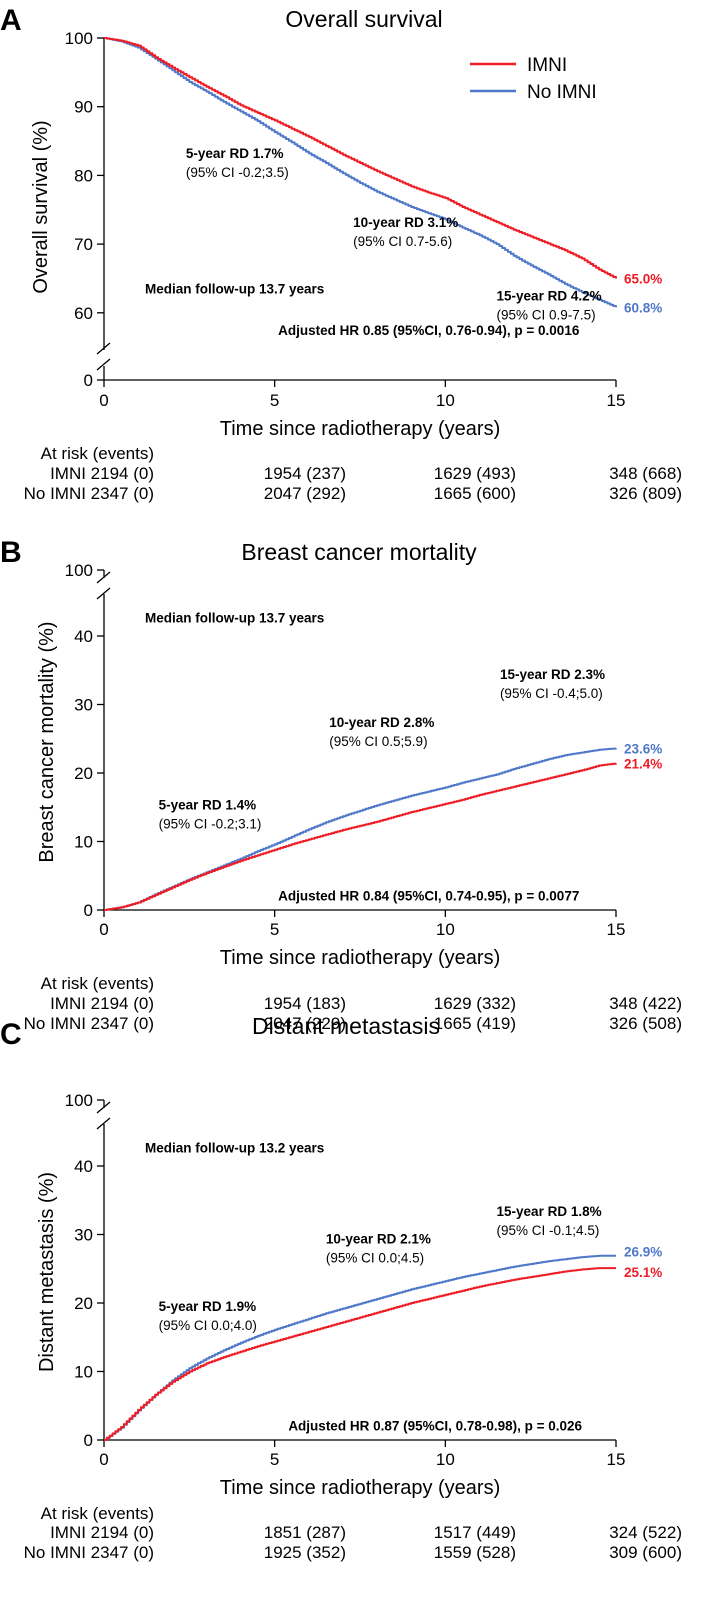 This screenshot has height=1597, width=701. I want to click on risk-cell: 1629 (332), so click(475, 1003).